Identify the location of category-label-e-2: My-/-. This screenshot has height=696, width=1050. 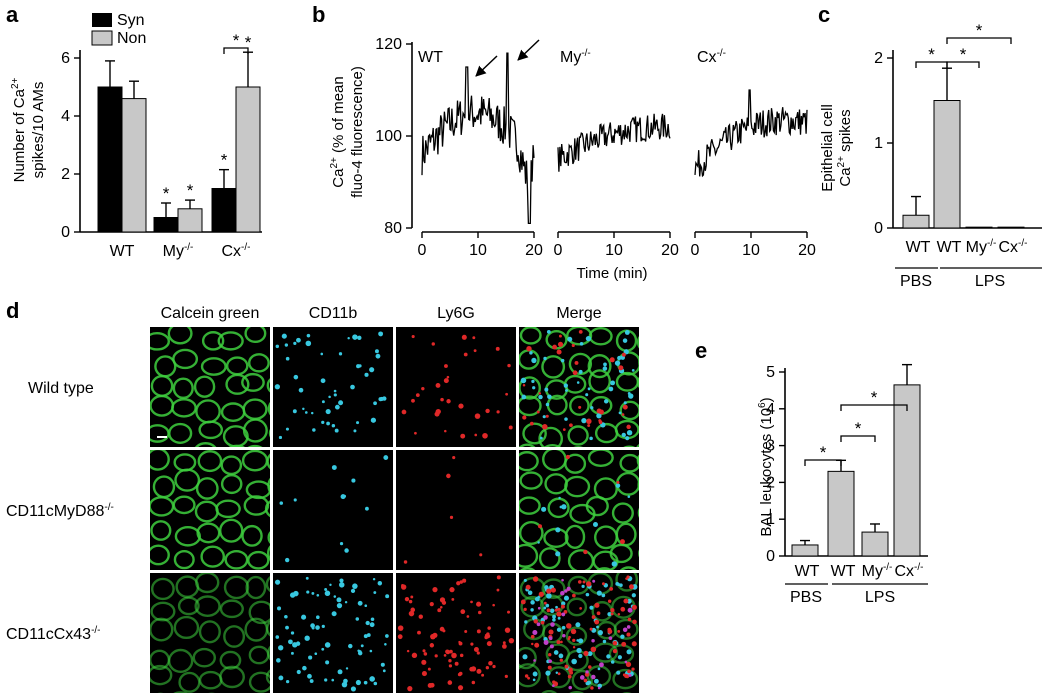
(877, 571).